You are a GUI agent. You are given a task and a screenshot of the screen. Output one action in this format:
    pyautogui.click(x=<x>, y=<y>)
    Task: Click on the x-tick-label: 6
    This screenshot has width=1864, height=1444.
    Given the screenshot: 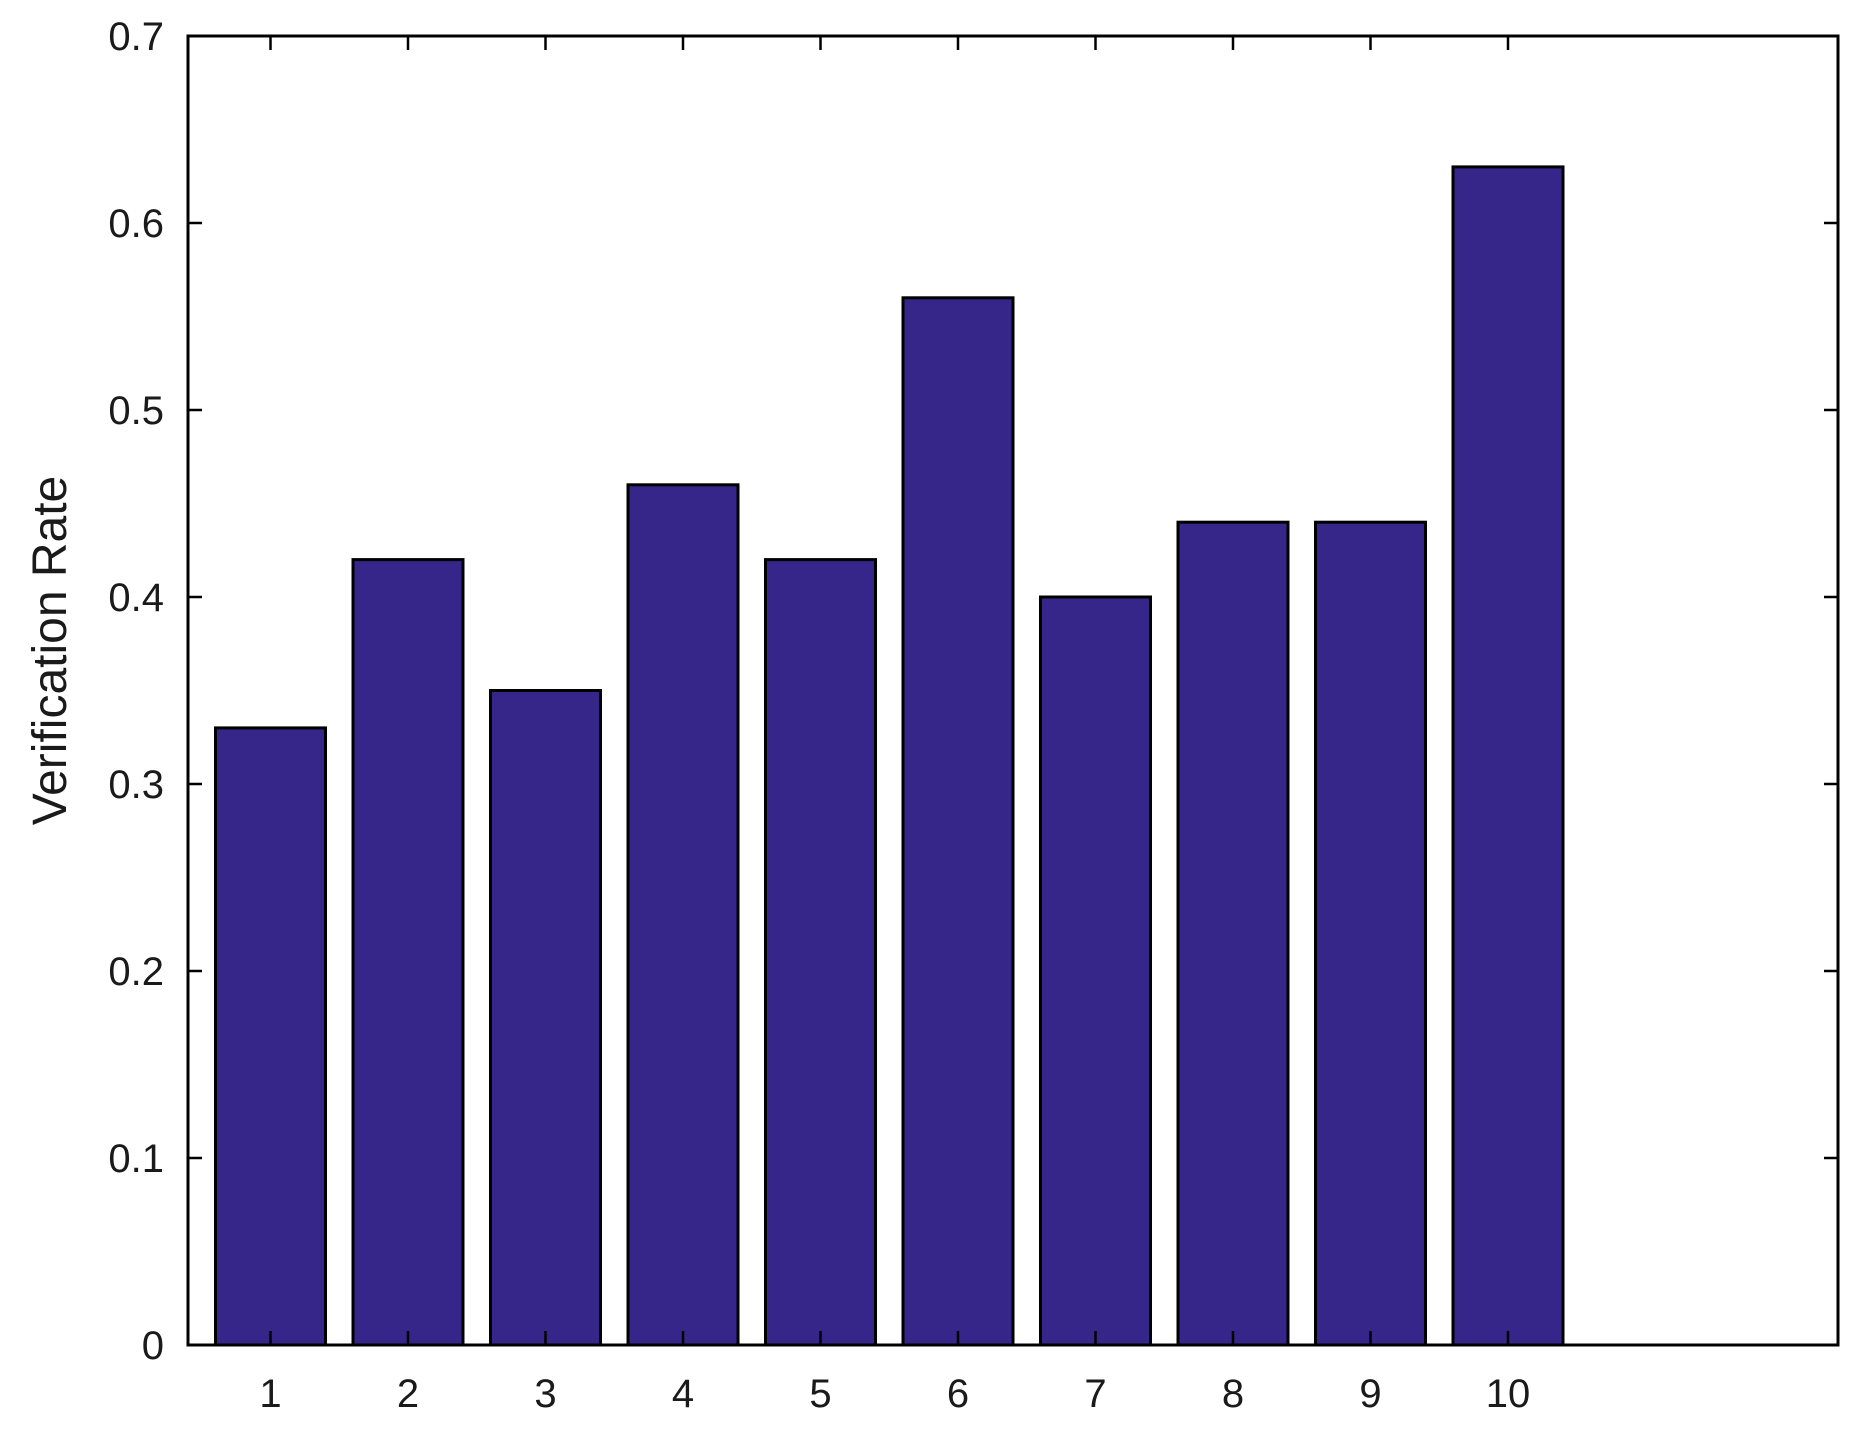 What is the action you would take?
    pyautogui.click(x=958, y=1394)
    